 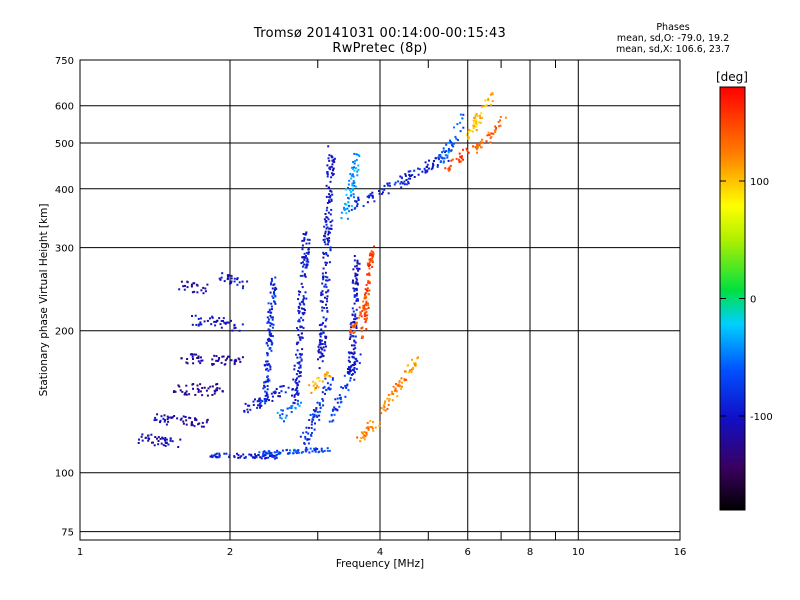 What do you see at coordinates (673, 27) in the screenshot?
I see `stats-title: Phases` at bounding box center [673, 27].